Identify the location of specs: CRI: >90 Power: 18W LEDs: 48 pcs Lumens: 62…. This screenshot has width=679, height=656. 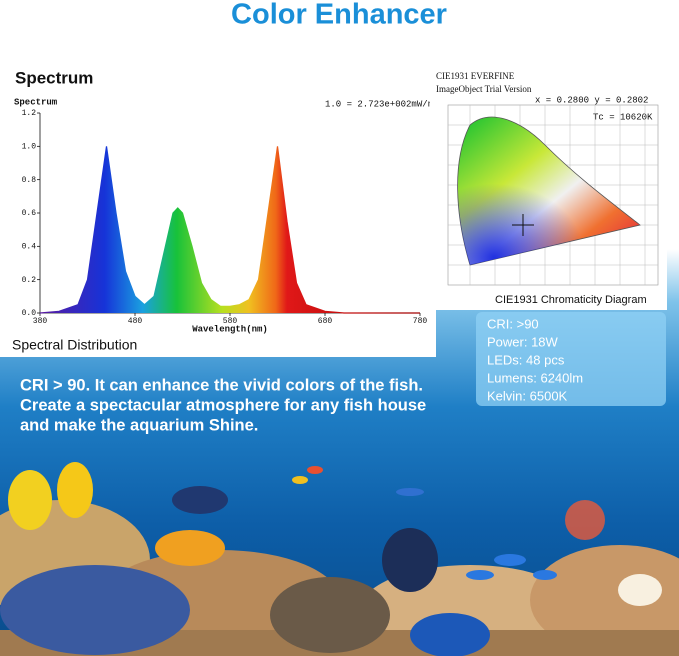
(535, 359).